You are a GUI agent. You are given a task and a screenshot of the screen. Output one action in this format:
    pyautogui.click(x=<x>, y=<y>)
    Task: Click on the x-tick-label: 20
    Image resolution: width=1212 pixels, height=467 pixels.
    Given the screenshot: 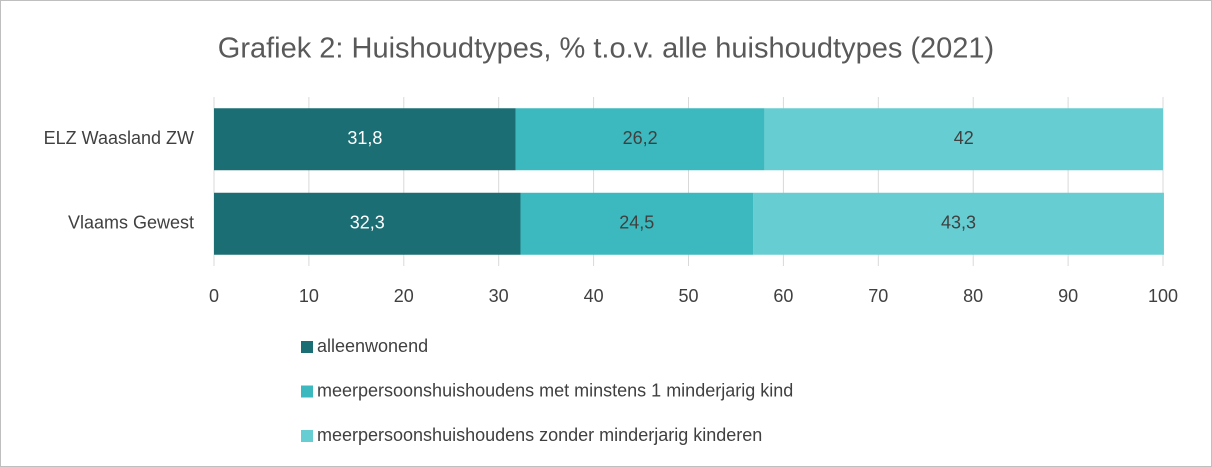 What is the action you would take?
    pyautogui.click(x=404, y=296)
    